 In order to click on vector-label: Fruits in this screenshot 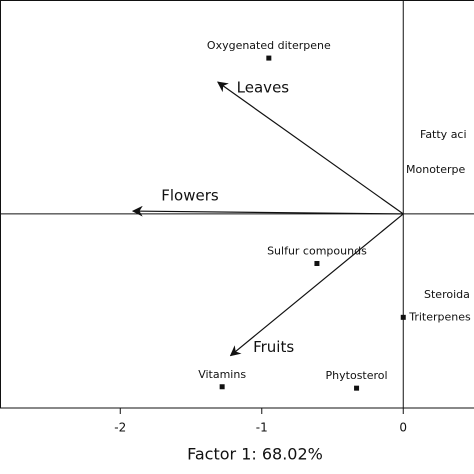, I will do `click(273, 347)`.